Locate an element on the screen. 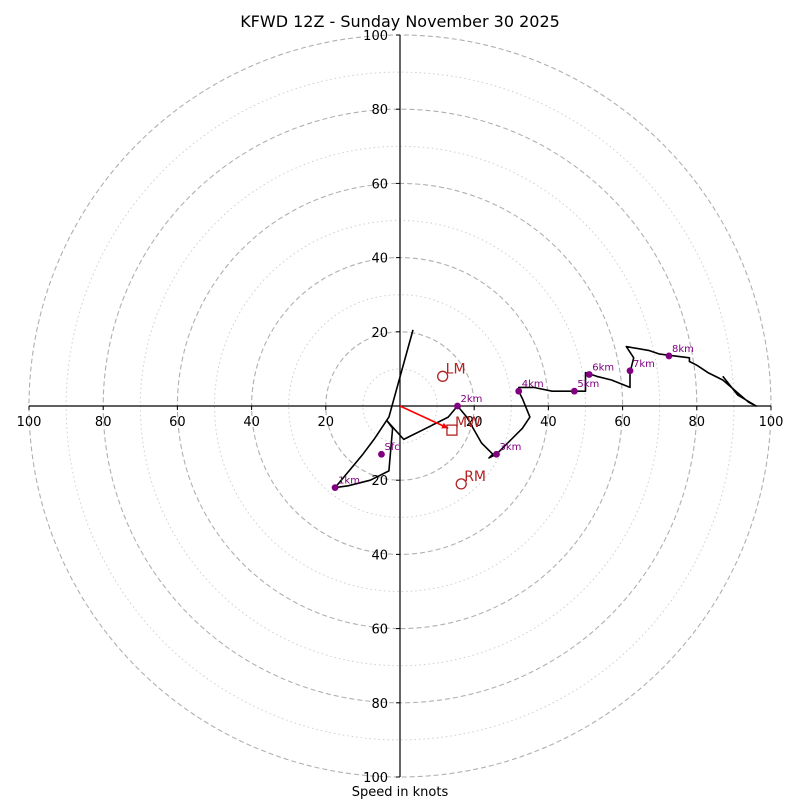 This screenshot has height=800, width=800. height-marker-1km is located at coordinates (335, 488).